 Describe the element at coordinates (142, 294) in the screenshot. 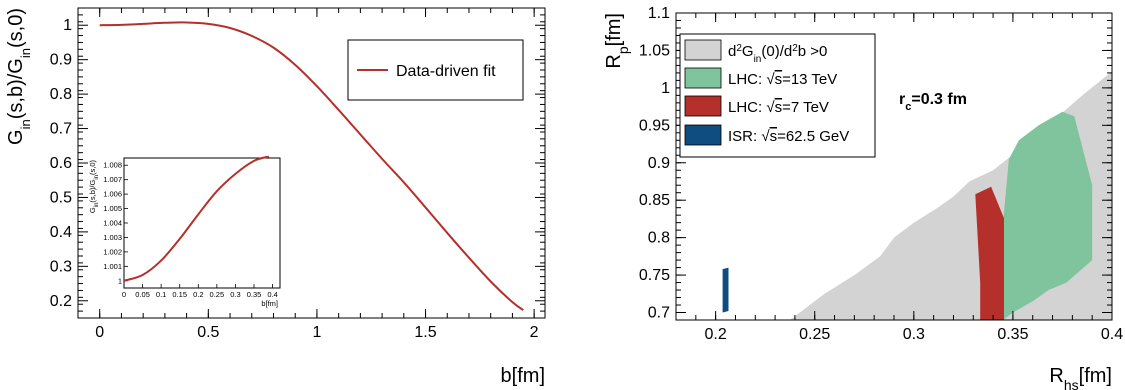

I see `inset-x-tick-label: 0.05` at that location.